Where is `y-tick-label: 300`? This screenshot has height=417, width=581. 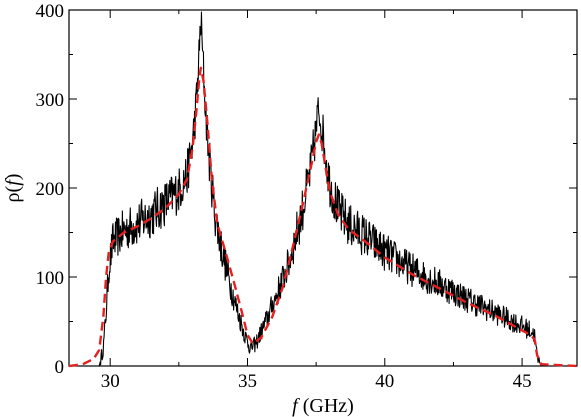
y-tick-label: 300 is located at coordinates (50, 100).